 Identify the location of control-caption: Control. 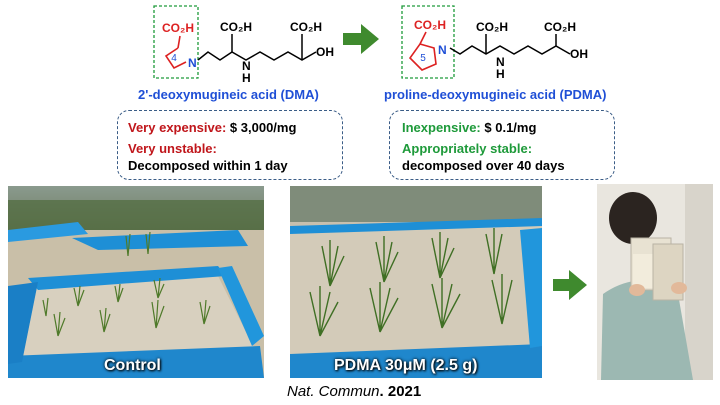
(132, 365).